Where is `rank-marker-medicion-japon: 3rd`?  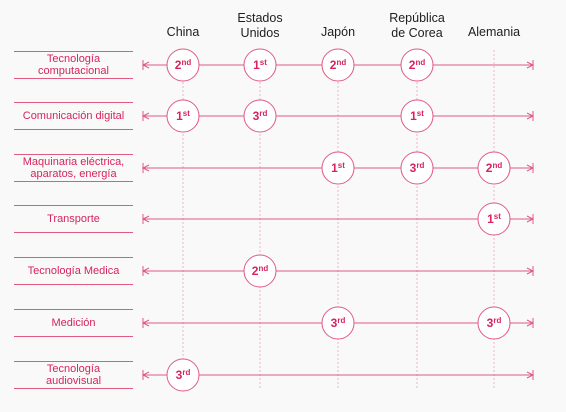 rank-marker-medicion-japon: 3rd is located at coordinates (338, 323).